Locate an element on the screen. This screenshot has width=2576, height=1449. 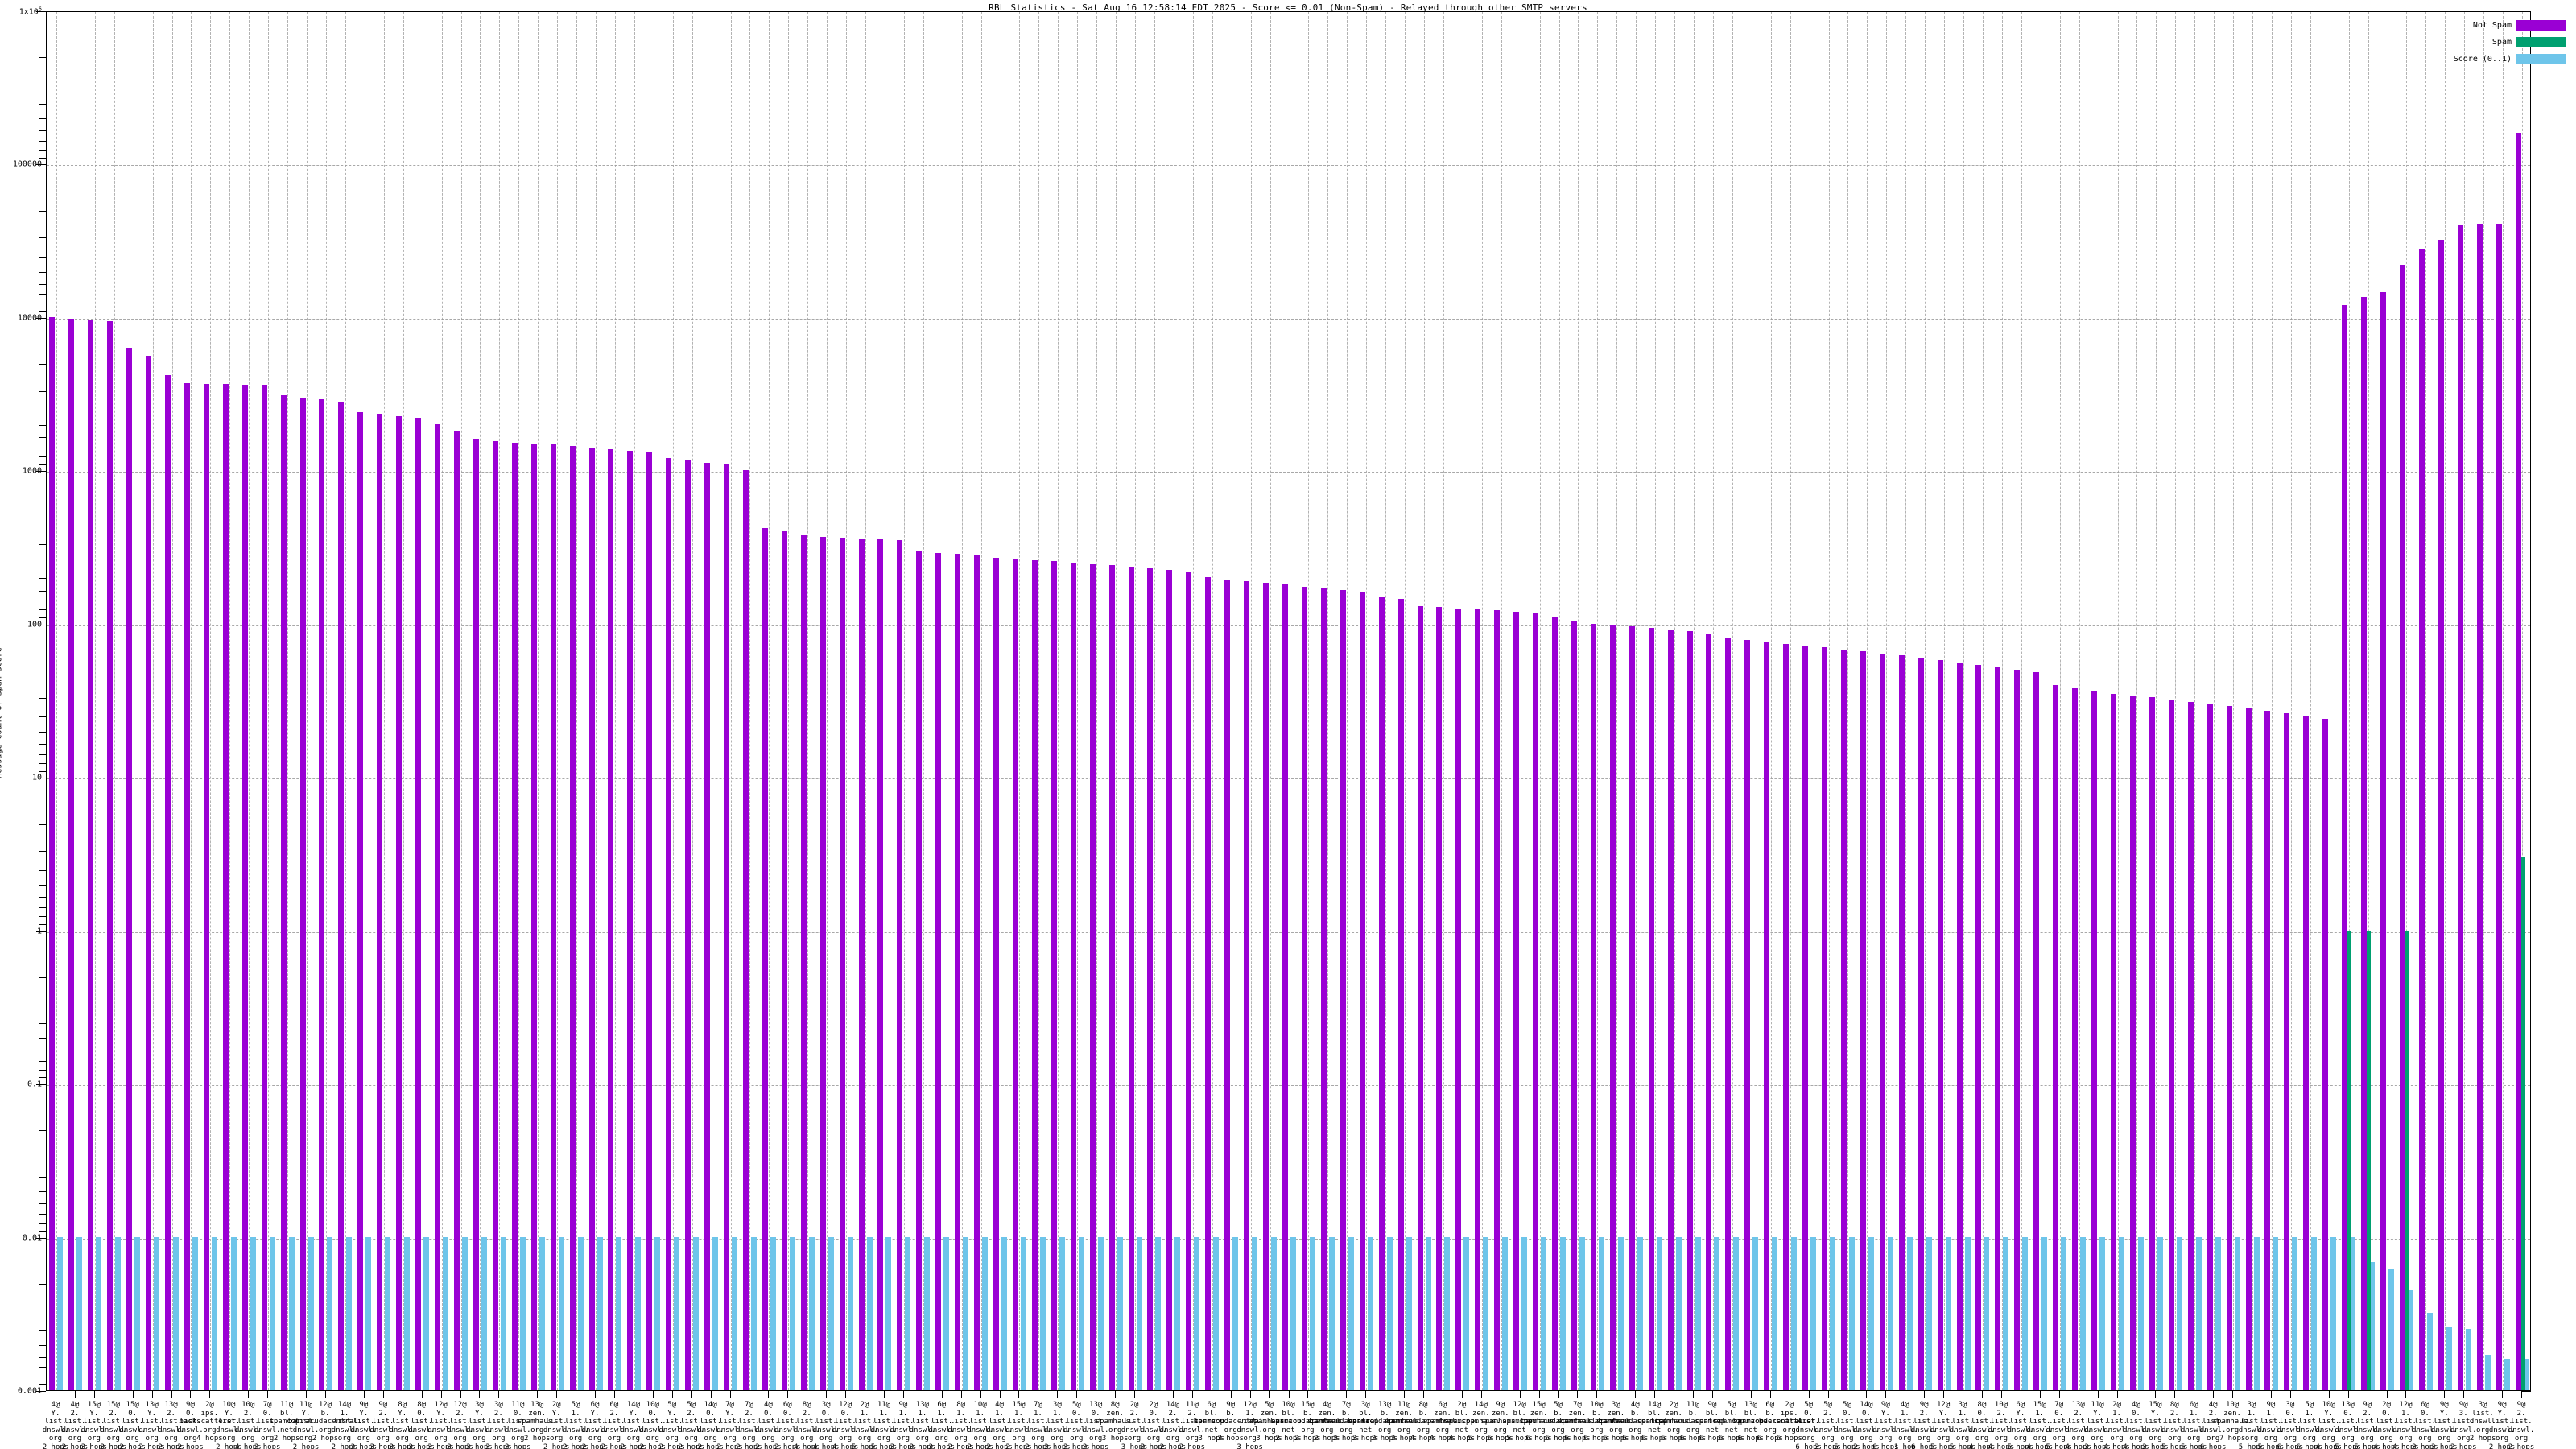
legend-label-score: Score (0..1) is located at coordinates (2482, 59).